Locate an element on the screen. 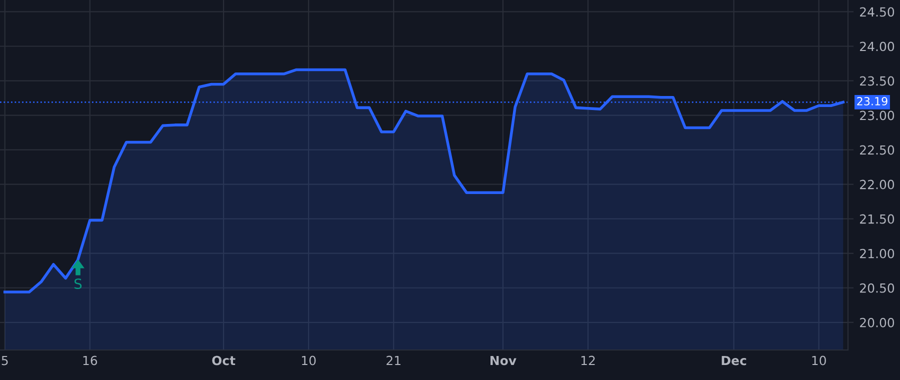  x-tick-label: 12 is located at coordinates (588, 361).